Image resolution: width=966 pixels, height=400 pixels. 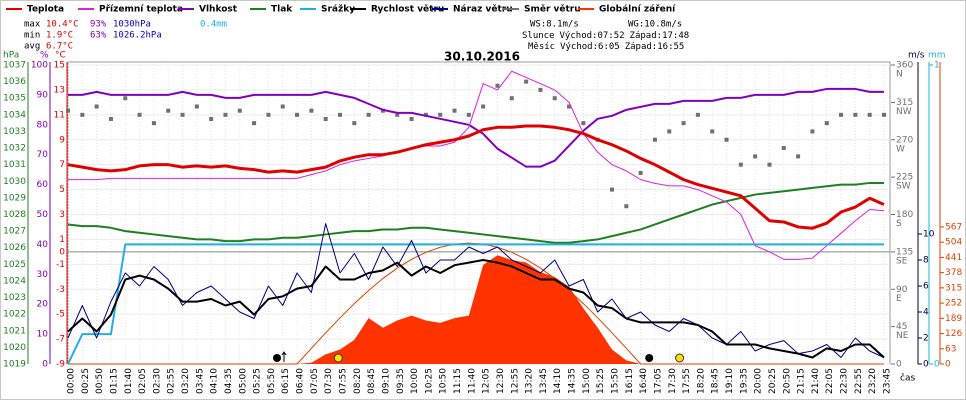 What do you see at coordinates (143, 381) in the screenshot?
I see `x-tick-label: 02:05` at bounding box center [143, 381].